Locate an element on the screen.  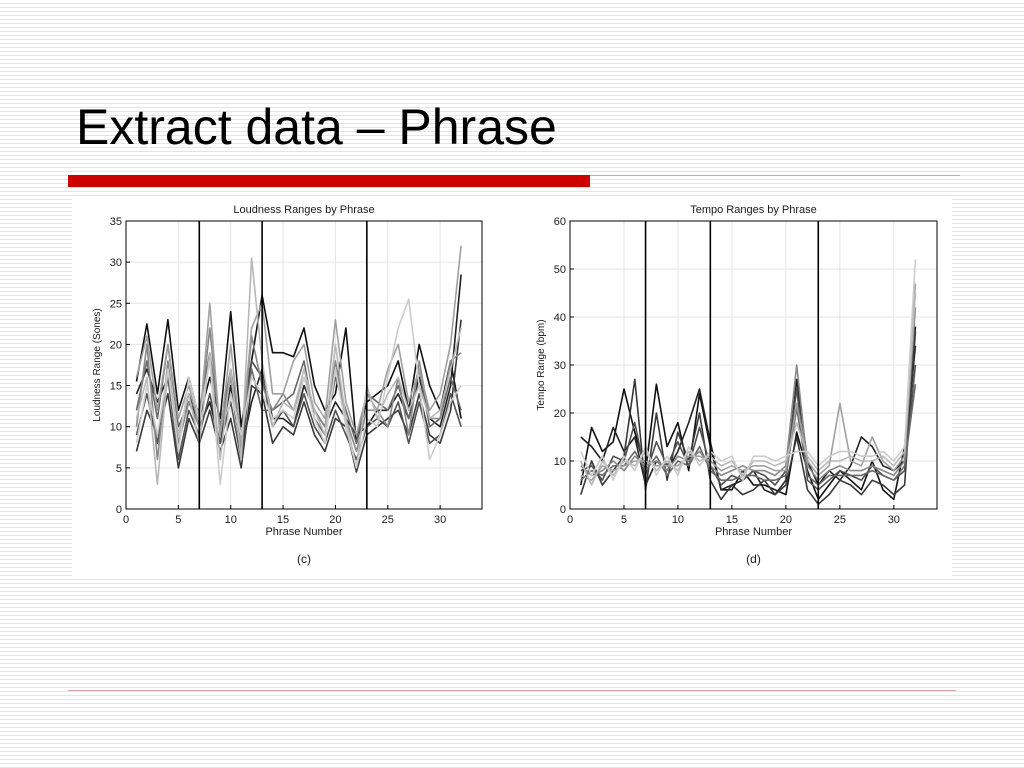
y-tick-label: 60 is located at coordinates (560, 222).